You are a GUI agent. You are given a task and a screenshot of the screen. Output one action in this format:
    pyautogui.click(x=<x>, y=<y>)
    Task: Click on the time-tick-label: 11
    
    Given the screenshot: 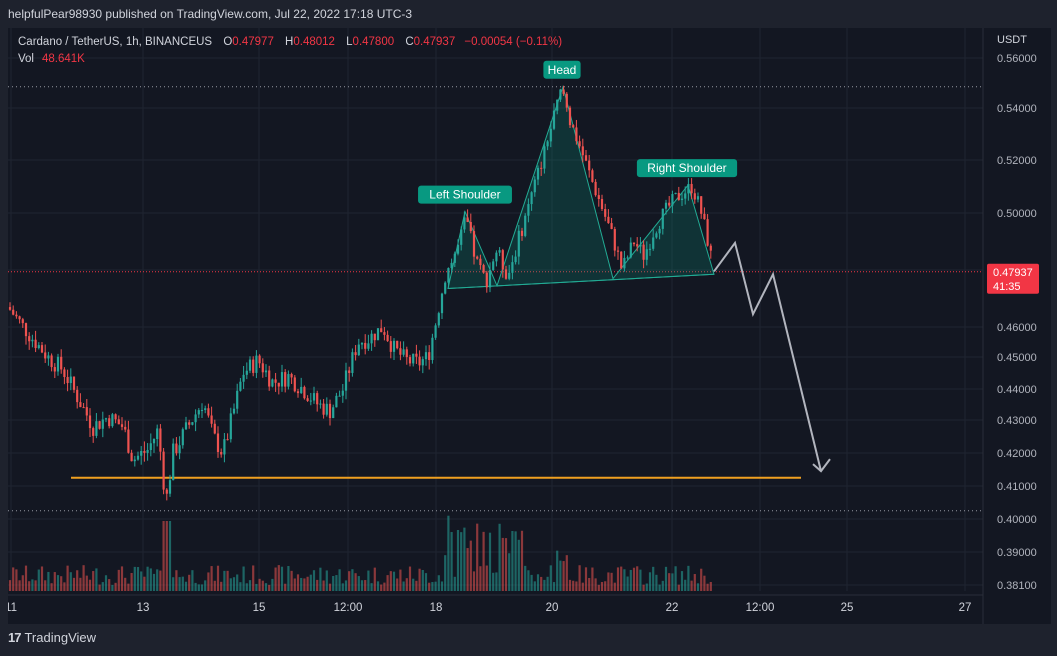 What is the action you would take?
    pyautogui.click(x=12, y=608)
    